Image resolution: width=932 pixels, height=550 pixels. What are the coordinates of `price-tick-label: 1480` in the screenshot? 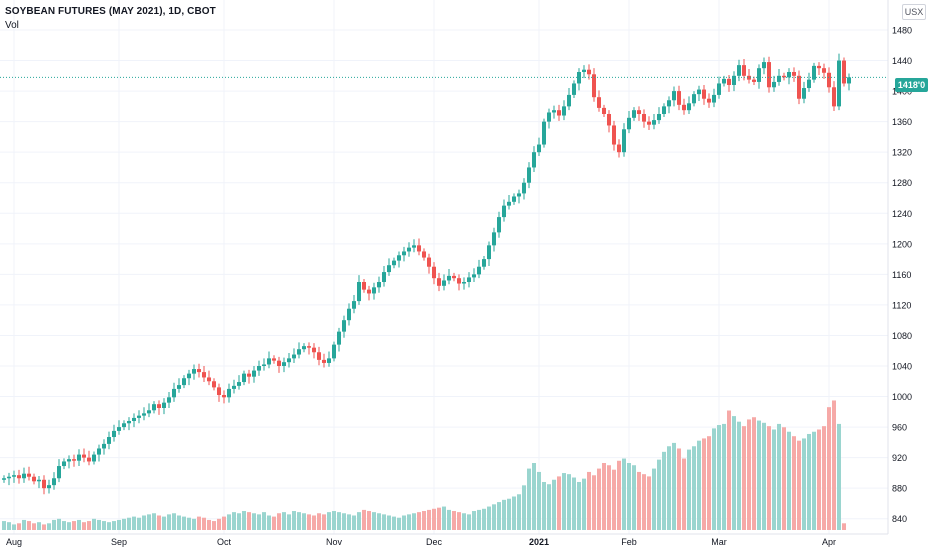 It's located at (902, 31).